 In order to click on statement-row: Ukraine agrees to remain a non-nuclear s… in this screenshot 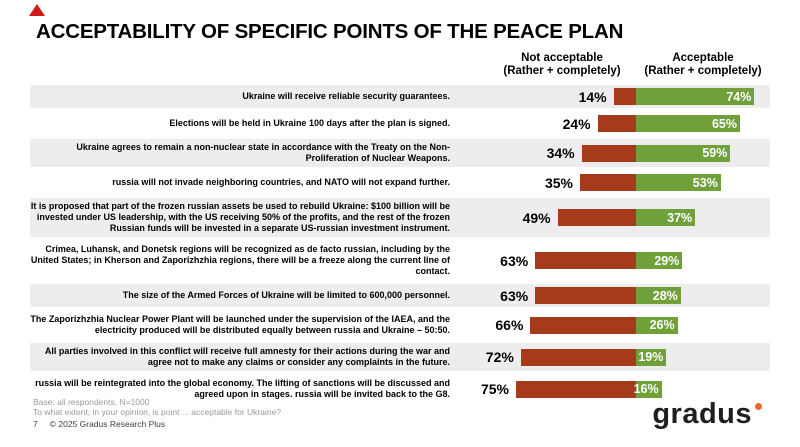, I will do `click(400, 153)`.